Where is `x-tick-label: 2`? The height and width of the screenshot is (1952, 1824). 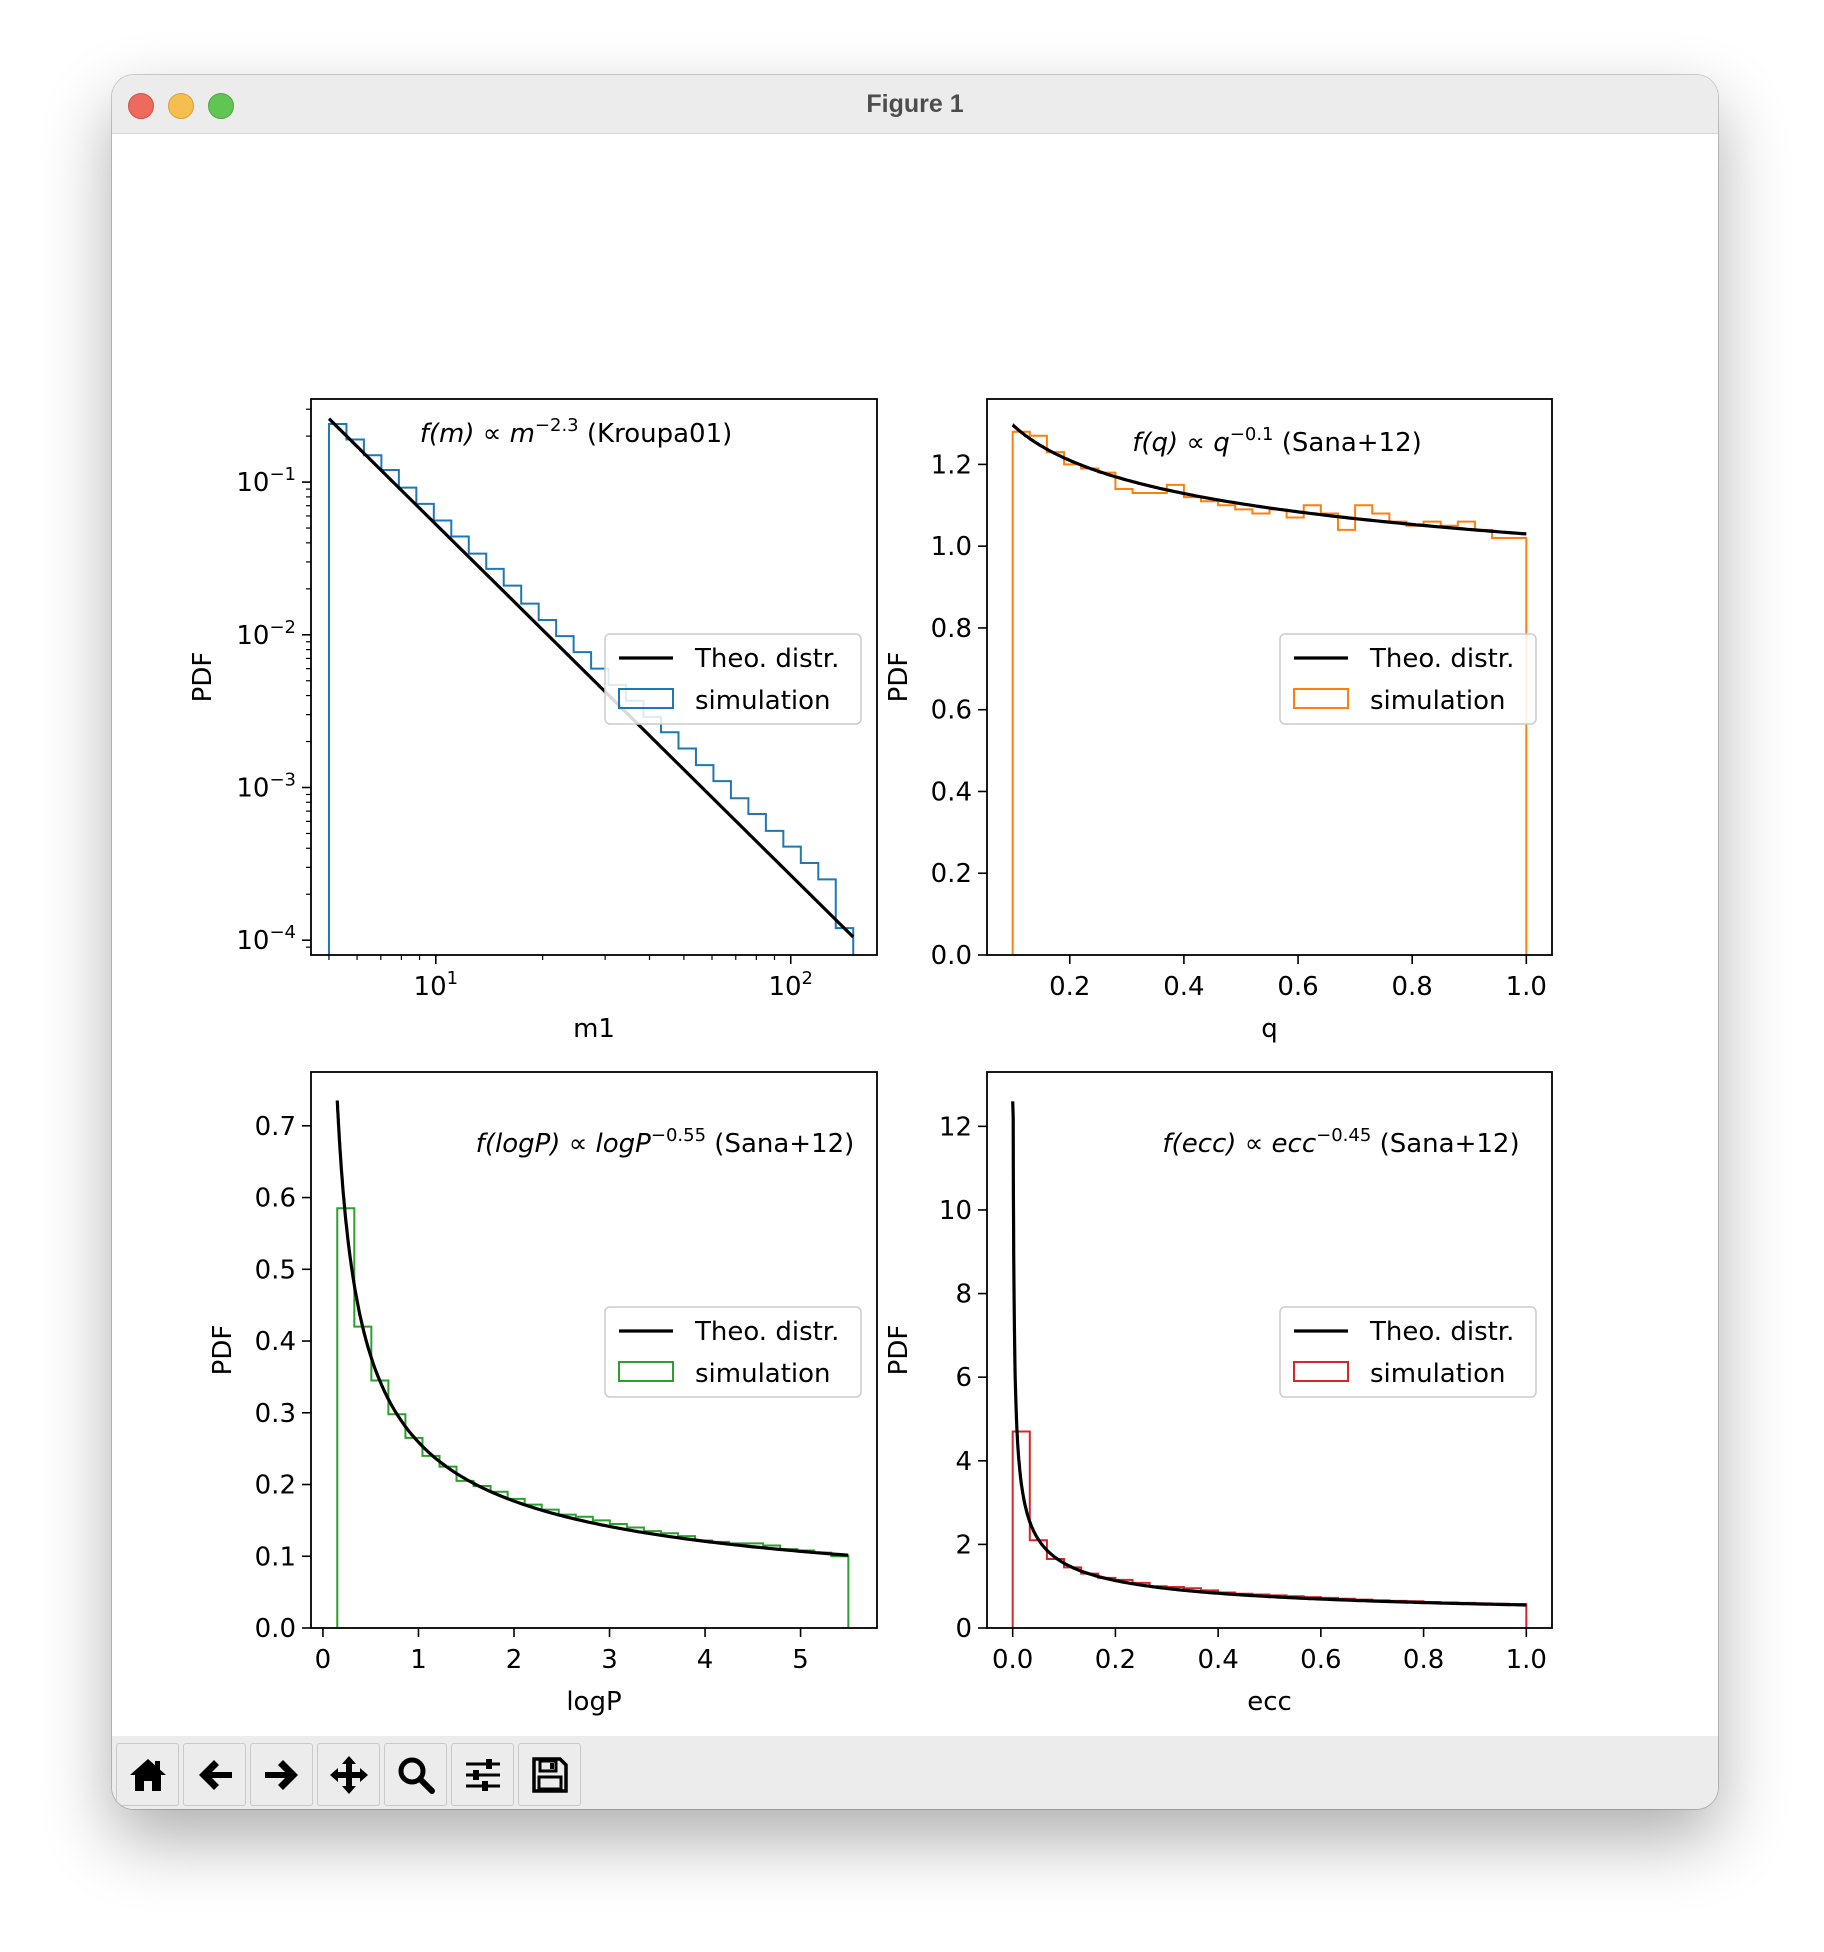 x-tick-label: 2 is located at coordinates (514, 1660).